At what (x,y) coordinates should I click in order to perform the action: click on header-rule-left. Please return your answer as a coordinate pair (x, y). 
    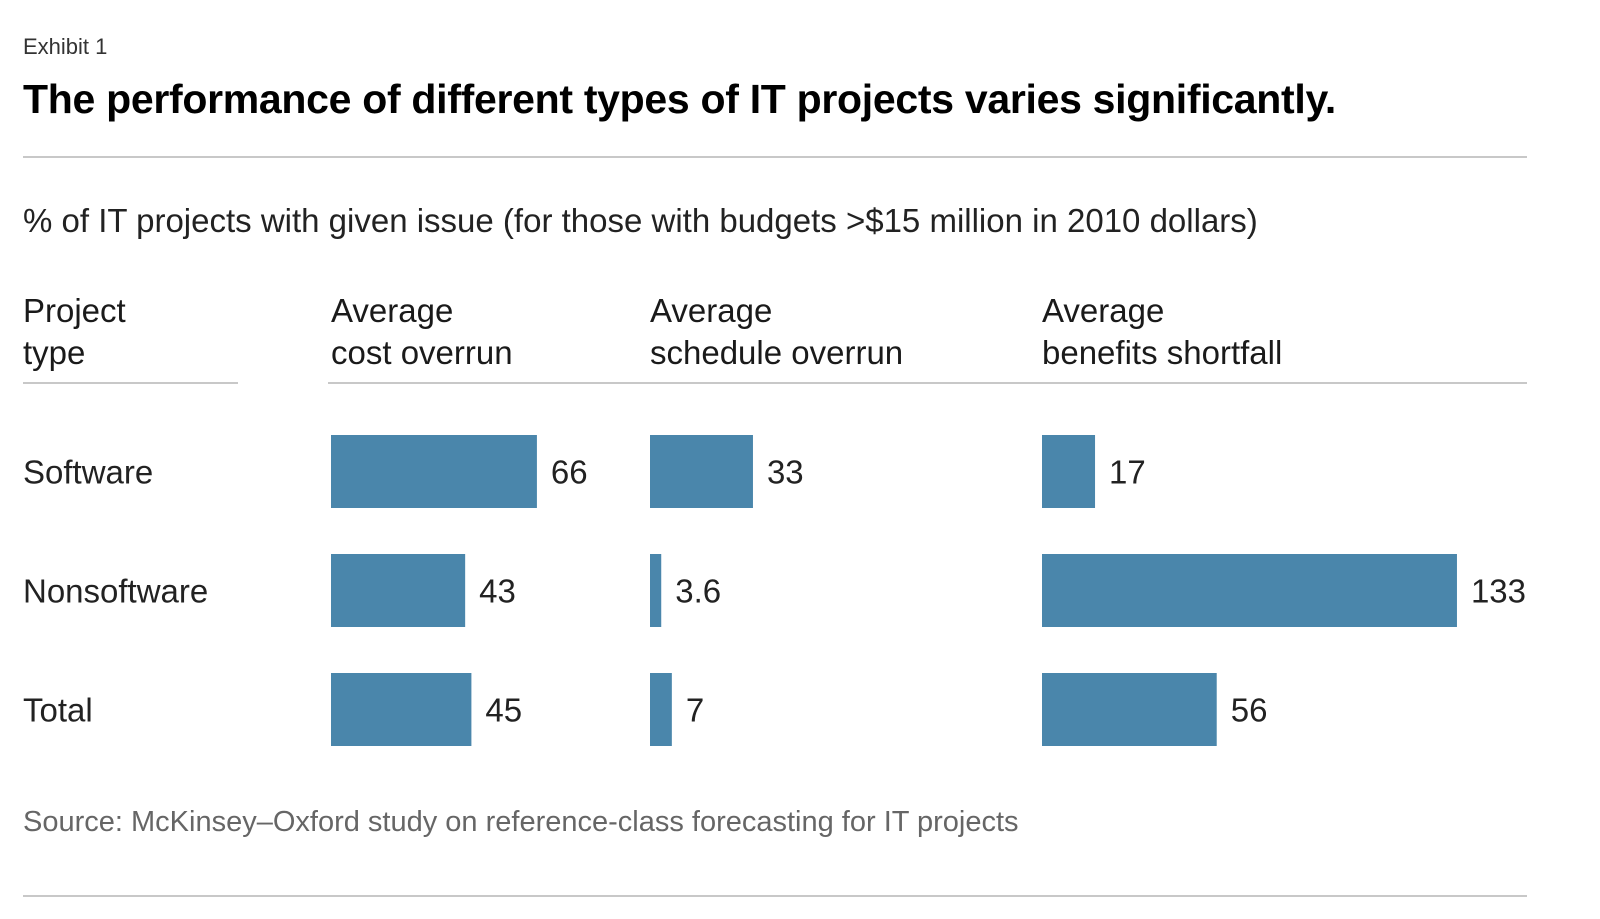
    Looking at the image, I should click on (130, 383).